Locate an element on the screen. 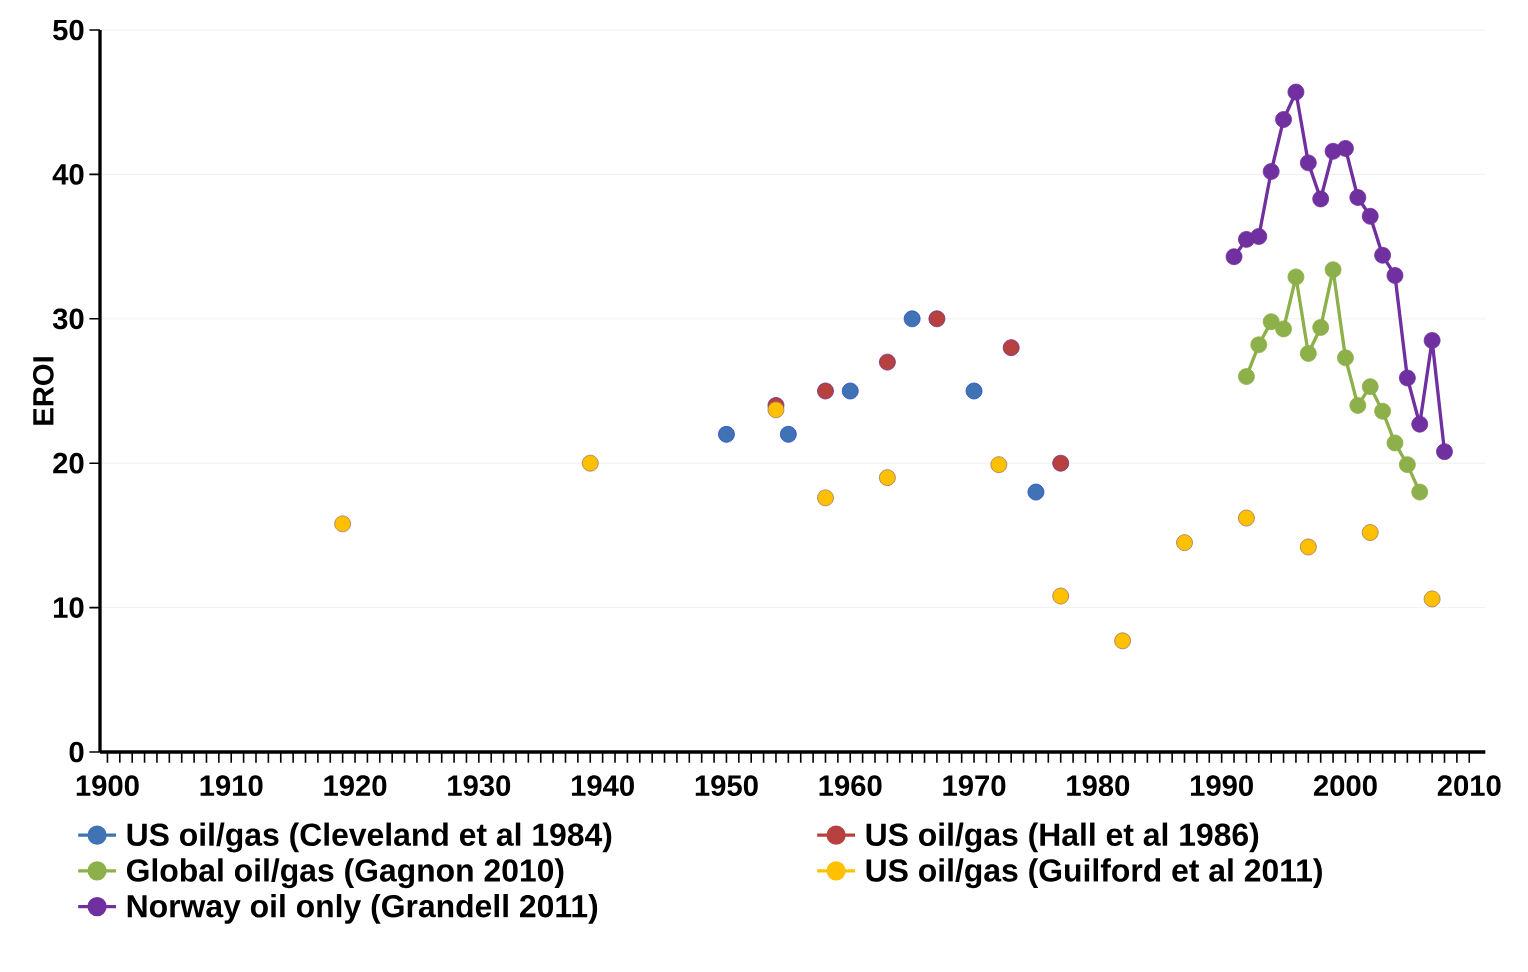  y-tick-label: 50 is located at coordinates (68, 30).